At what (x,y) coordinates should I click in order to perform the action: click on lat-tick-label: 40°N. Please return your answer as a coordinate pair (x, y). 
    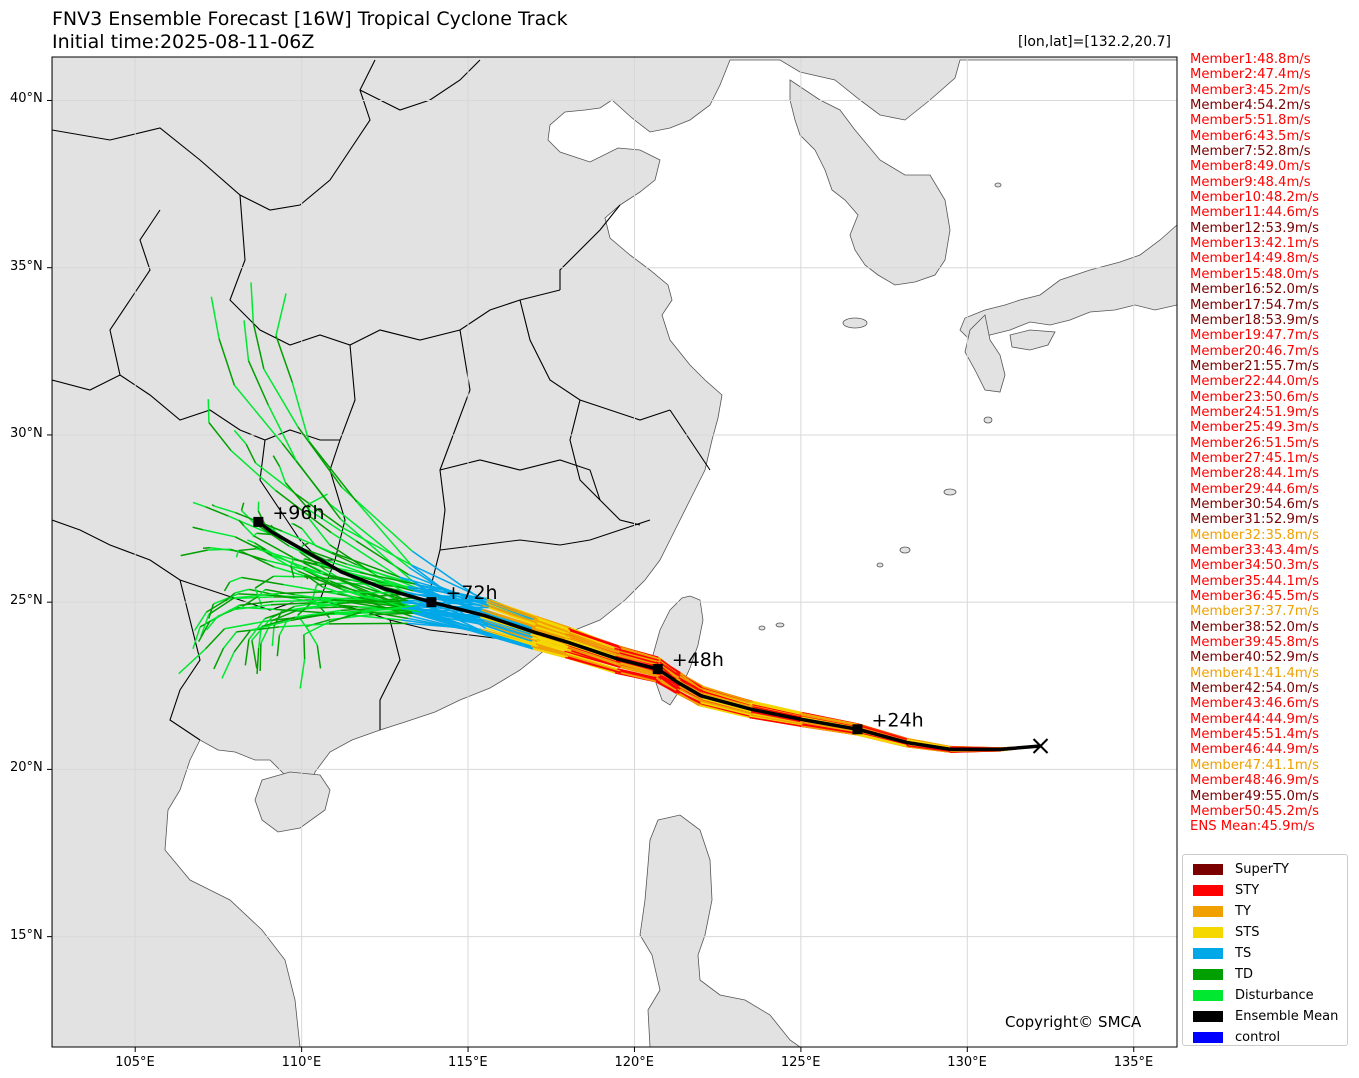
    Looking at the image, I should click on (26, 99).